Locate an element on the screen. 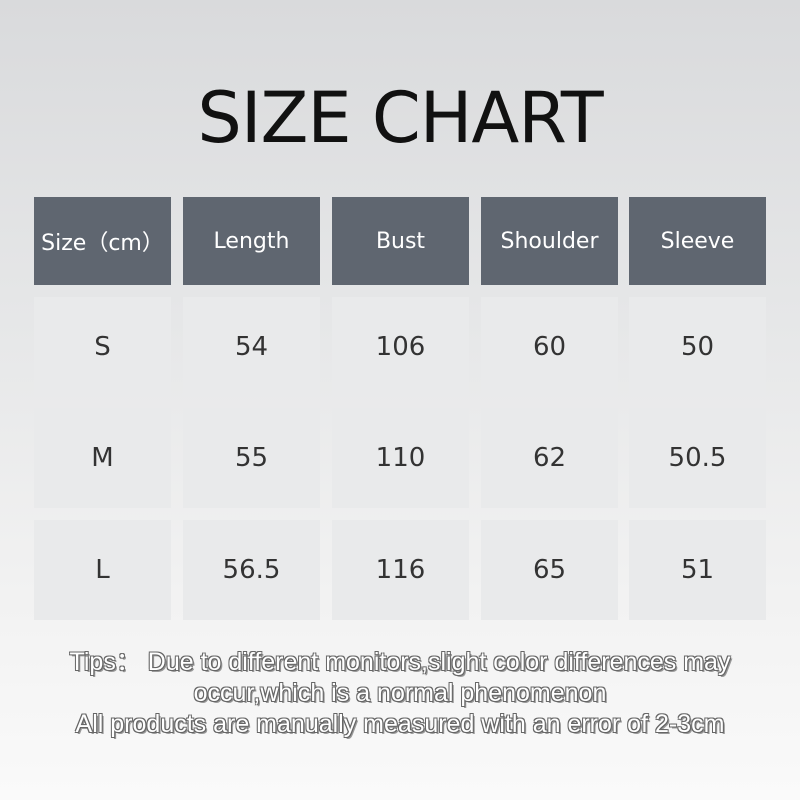 This screenshot has width=800, height=800. table-cell: 65 is located at coordinates (549, 570).